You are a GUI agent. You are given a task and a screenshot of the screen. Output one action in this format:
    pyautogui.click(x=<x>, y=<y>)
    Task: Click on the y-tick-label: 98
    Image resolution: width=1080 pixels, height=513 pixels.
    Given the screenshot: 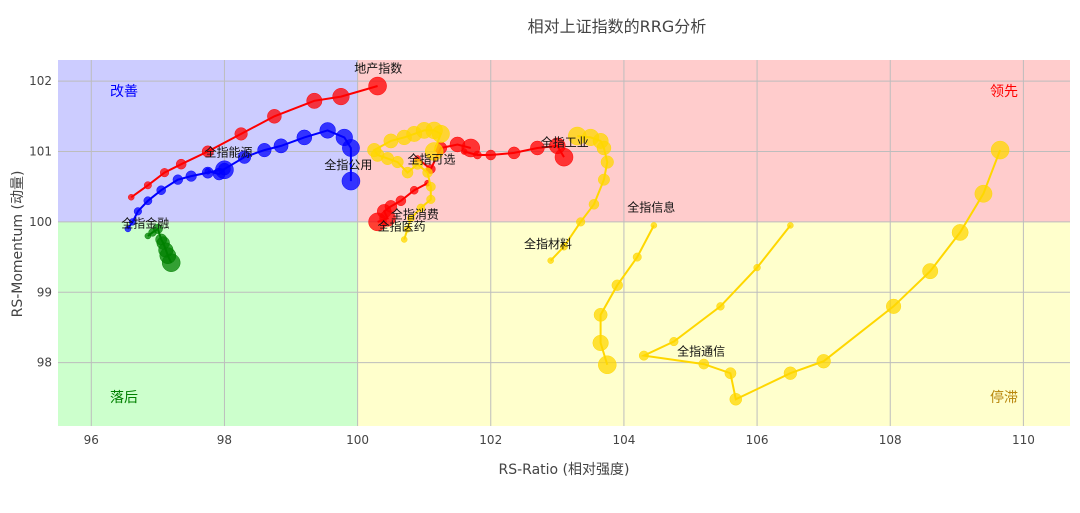 What is the action you would take?
    pyautogui.click(x=44, y=363)
    